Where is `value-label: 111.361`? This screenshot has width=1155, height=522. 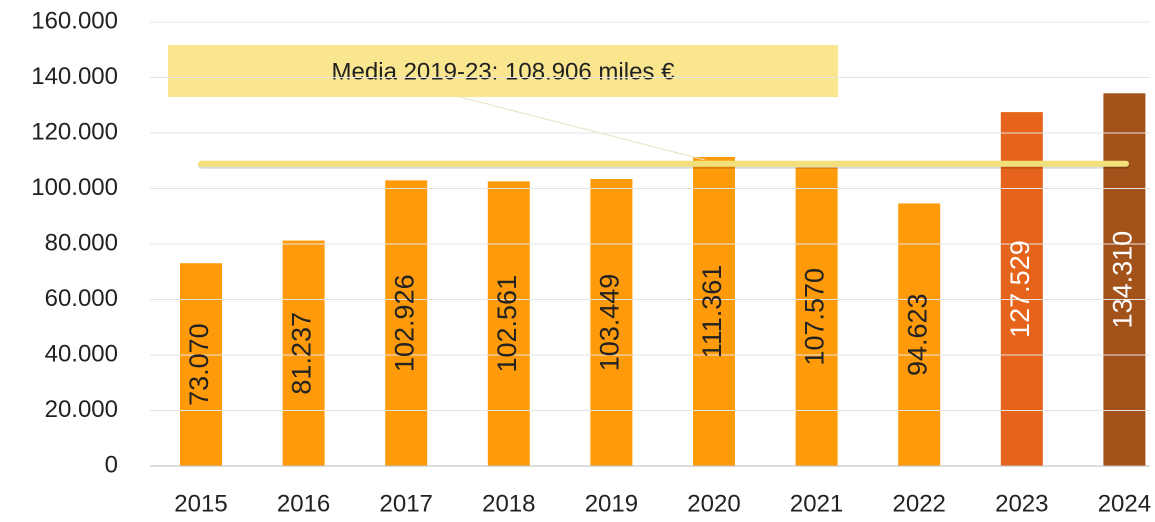
value-label: 111.361 is located at coordinates (712, 312).